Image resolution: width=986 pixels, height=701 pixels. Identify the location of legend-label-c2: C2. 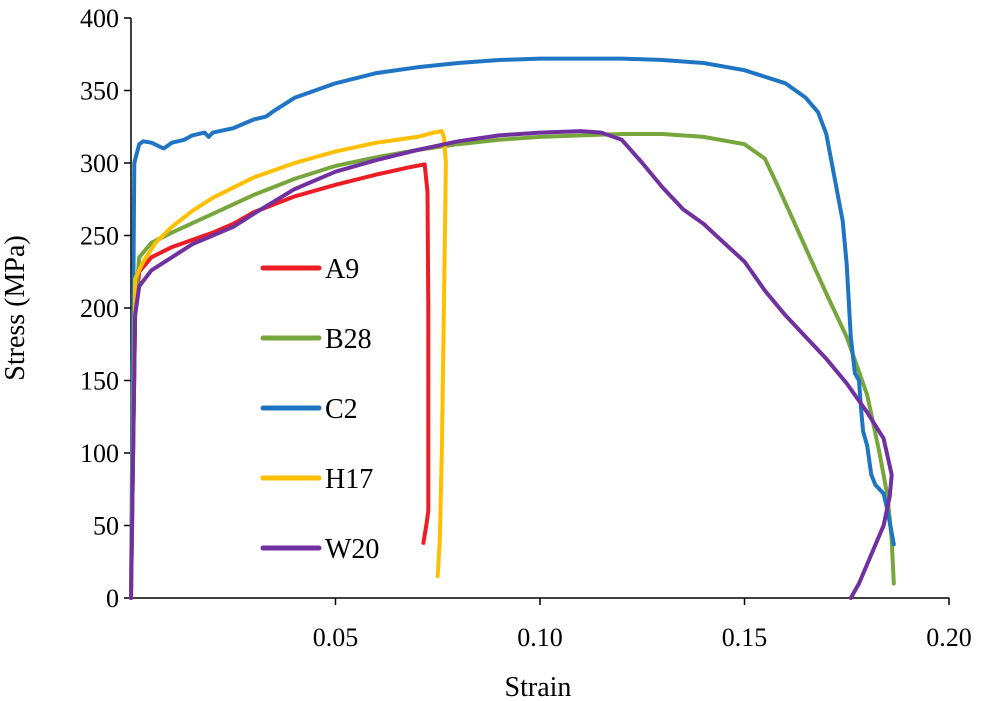
(341, 409).